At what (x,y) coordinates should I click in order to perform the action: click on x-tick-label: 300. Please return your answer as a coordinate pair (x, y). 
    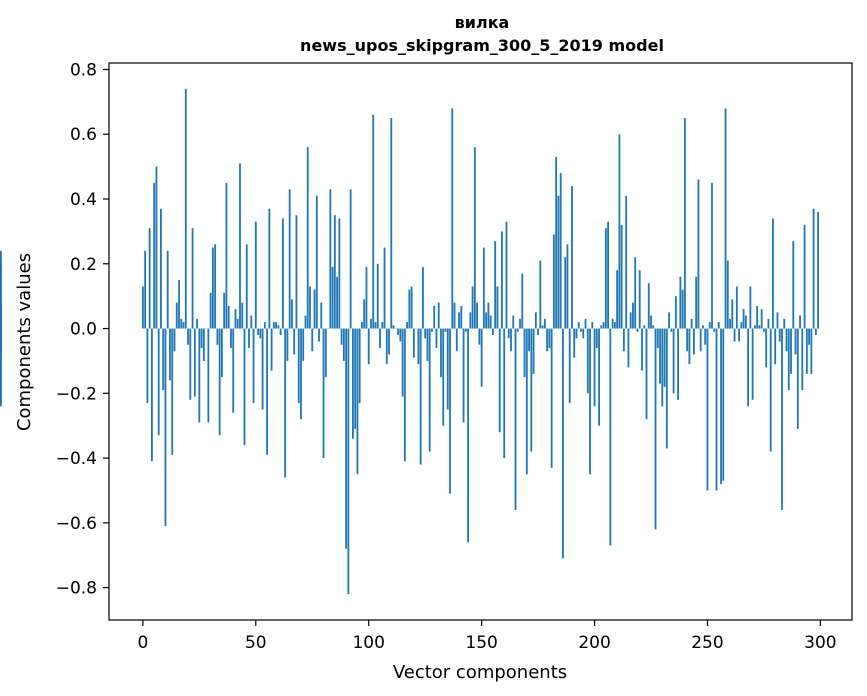
    Looking at the image, I should click on (820, 643).